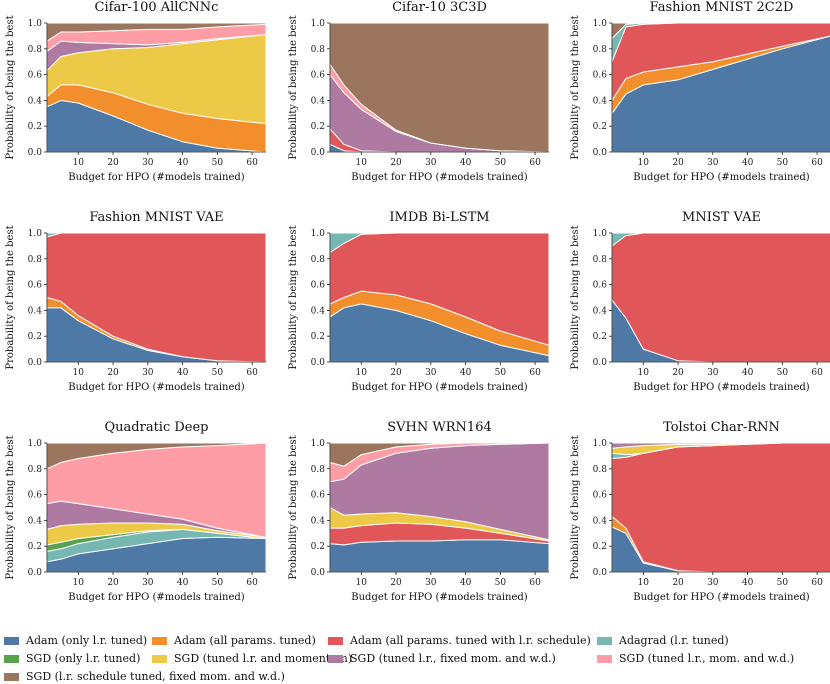 This screenshot has width=830, height=684. I want to click on legend-label: SGD (tuned l.r., fixed mom. and w.d.), so click(453, 658).